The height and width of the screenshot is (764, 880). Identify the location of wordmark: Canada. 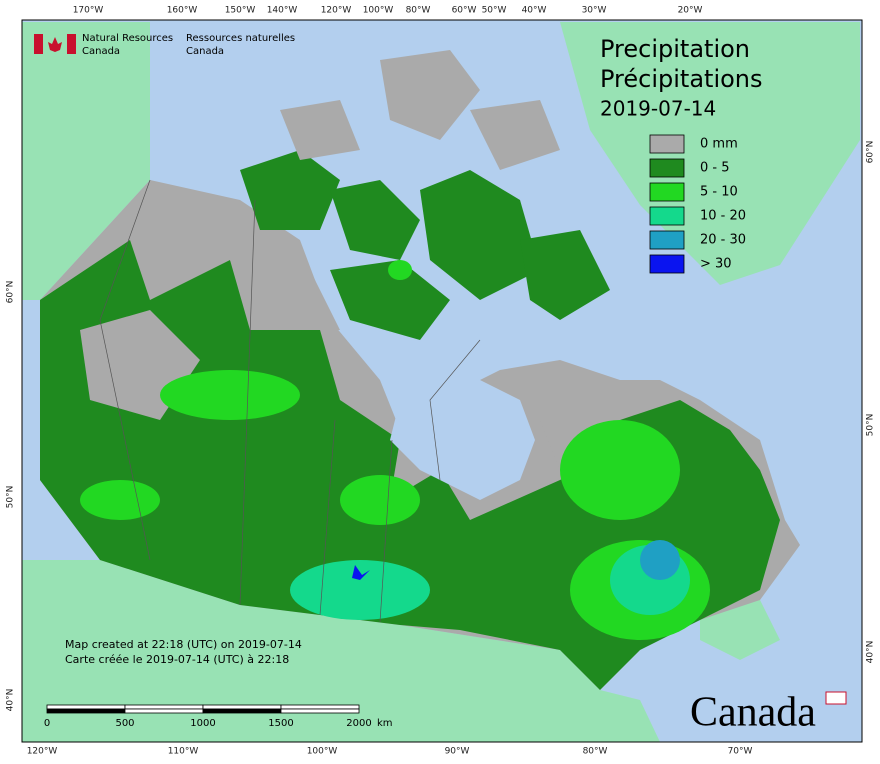
(753, 713).